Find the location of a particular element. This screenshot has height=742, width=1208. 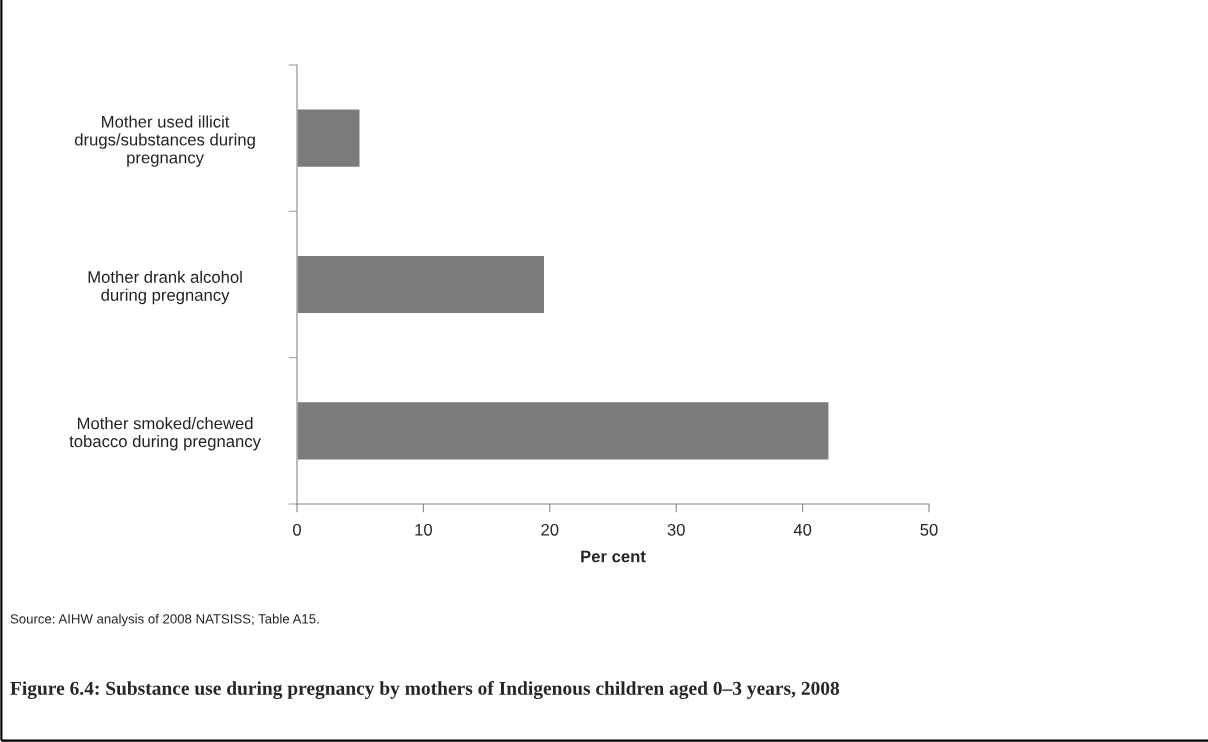

x-tick-label: 0 is located at coordinates (297, 529).